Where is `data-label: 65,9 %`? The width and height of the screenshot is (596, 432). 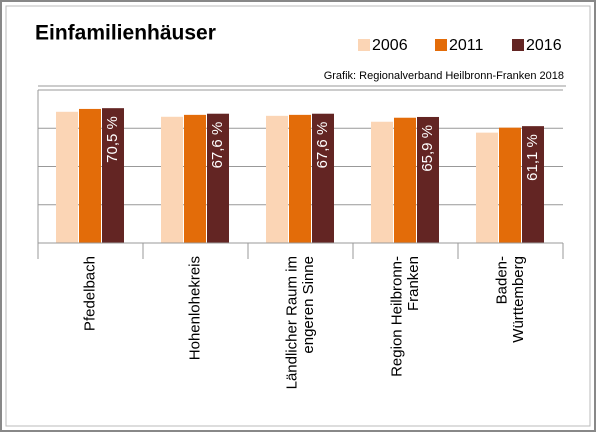 data-label: 65,9 % is located at coordinates (427, 148).